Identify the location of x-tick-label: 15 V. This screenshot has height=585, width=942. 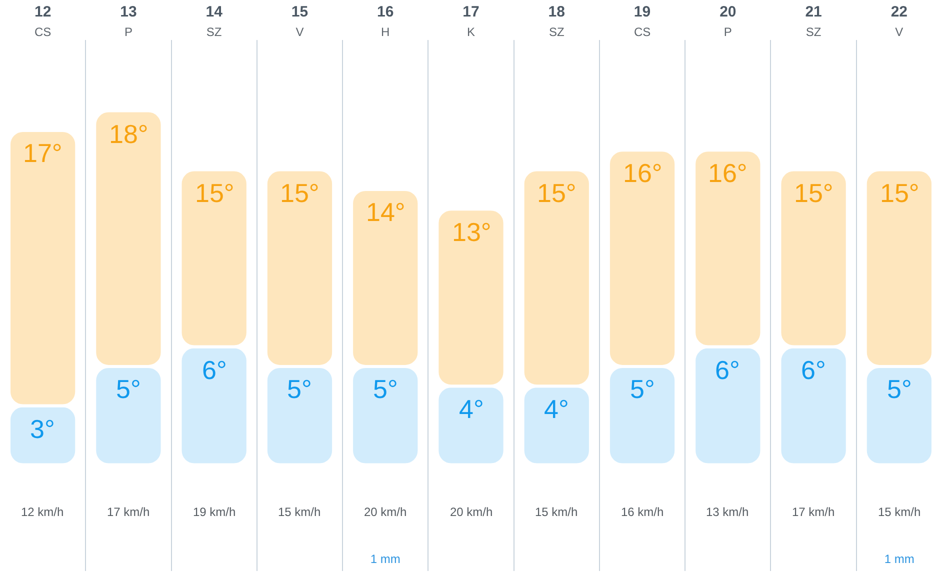
(299, 21).